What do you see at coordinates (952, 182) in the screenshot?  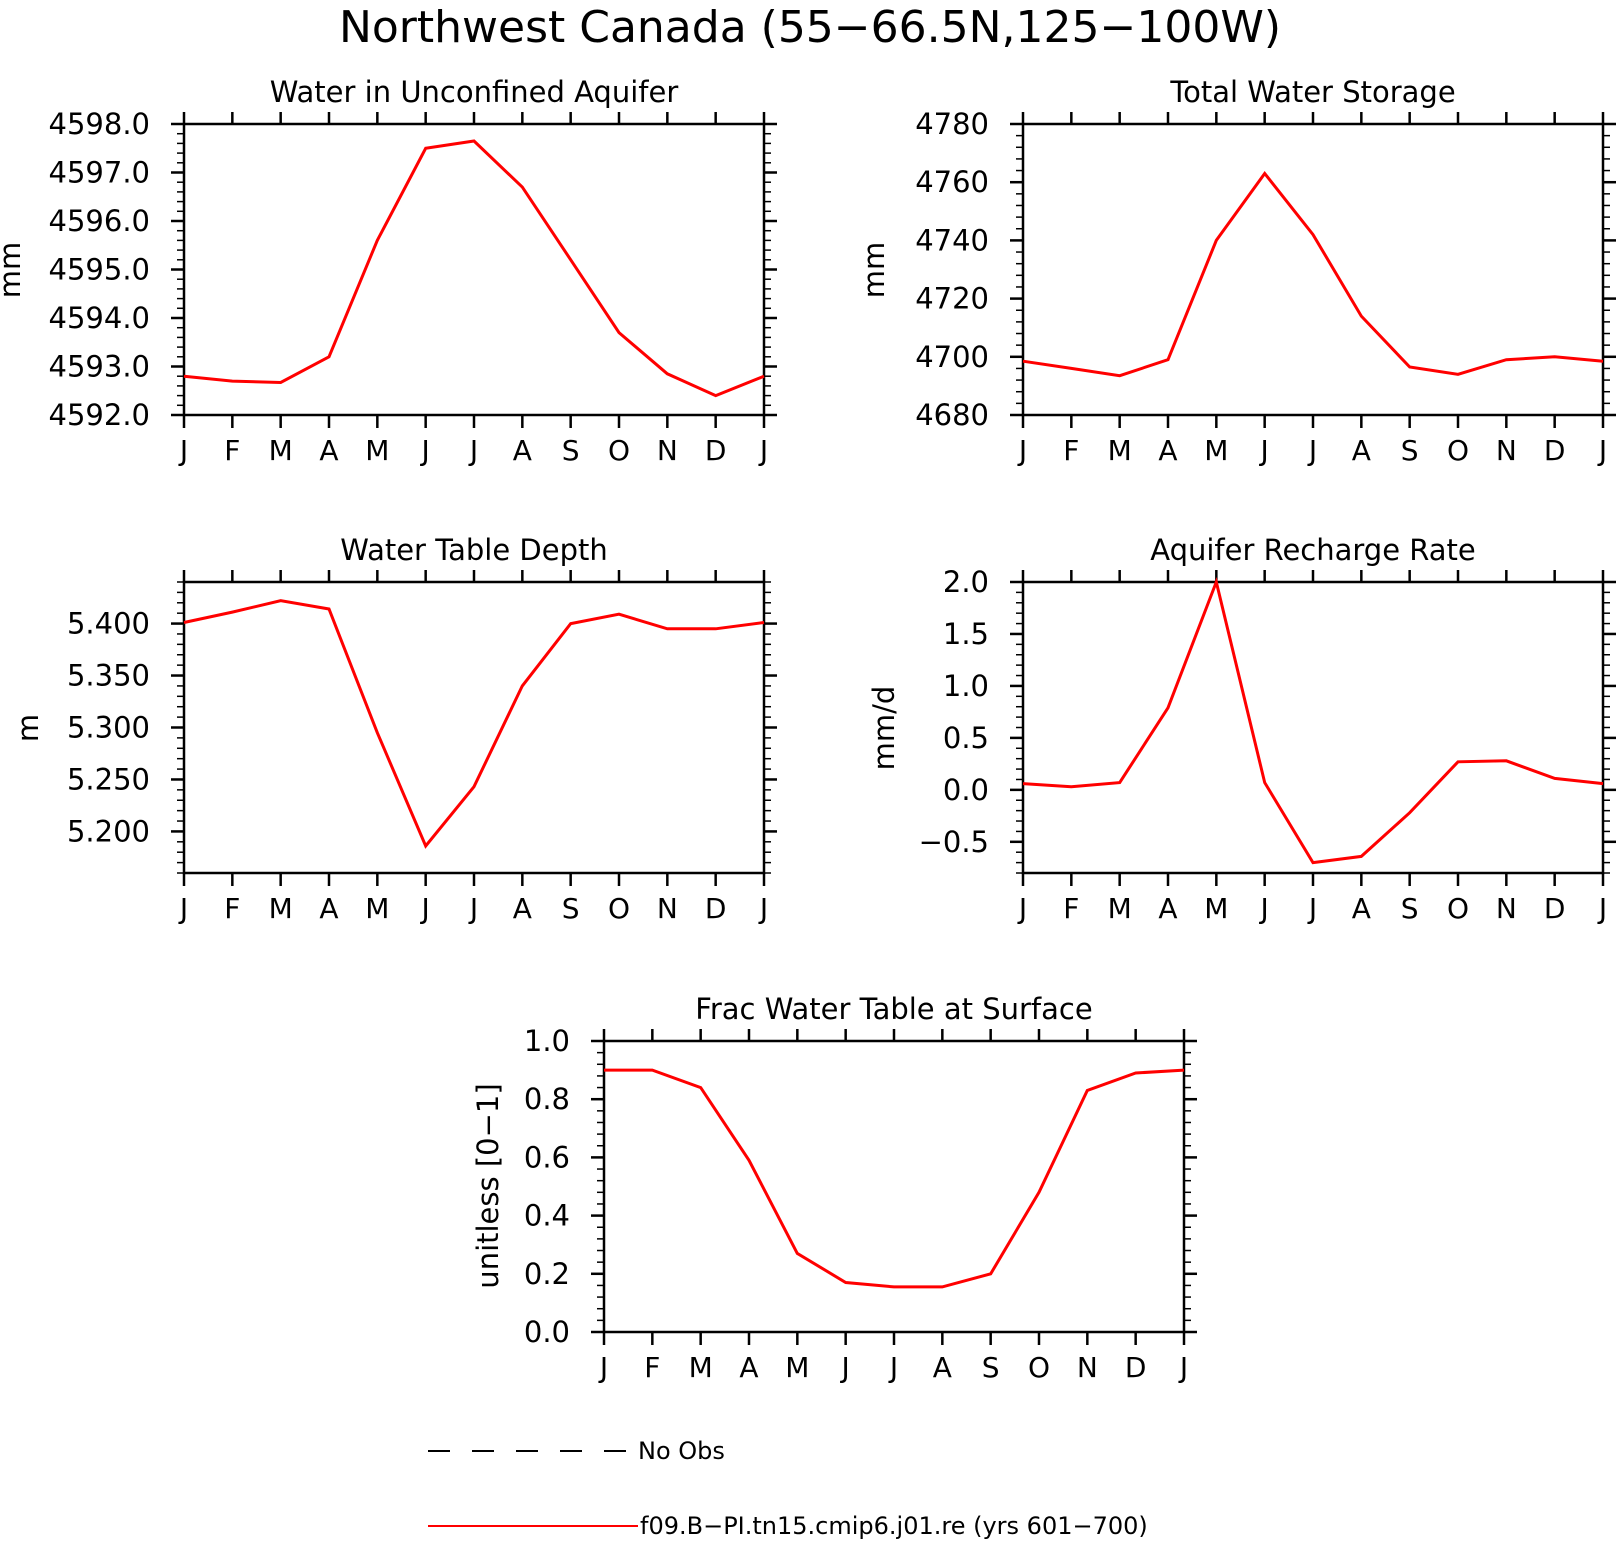 I see `y-tick-label: 4760` at bounding box center [952, 182].